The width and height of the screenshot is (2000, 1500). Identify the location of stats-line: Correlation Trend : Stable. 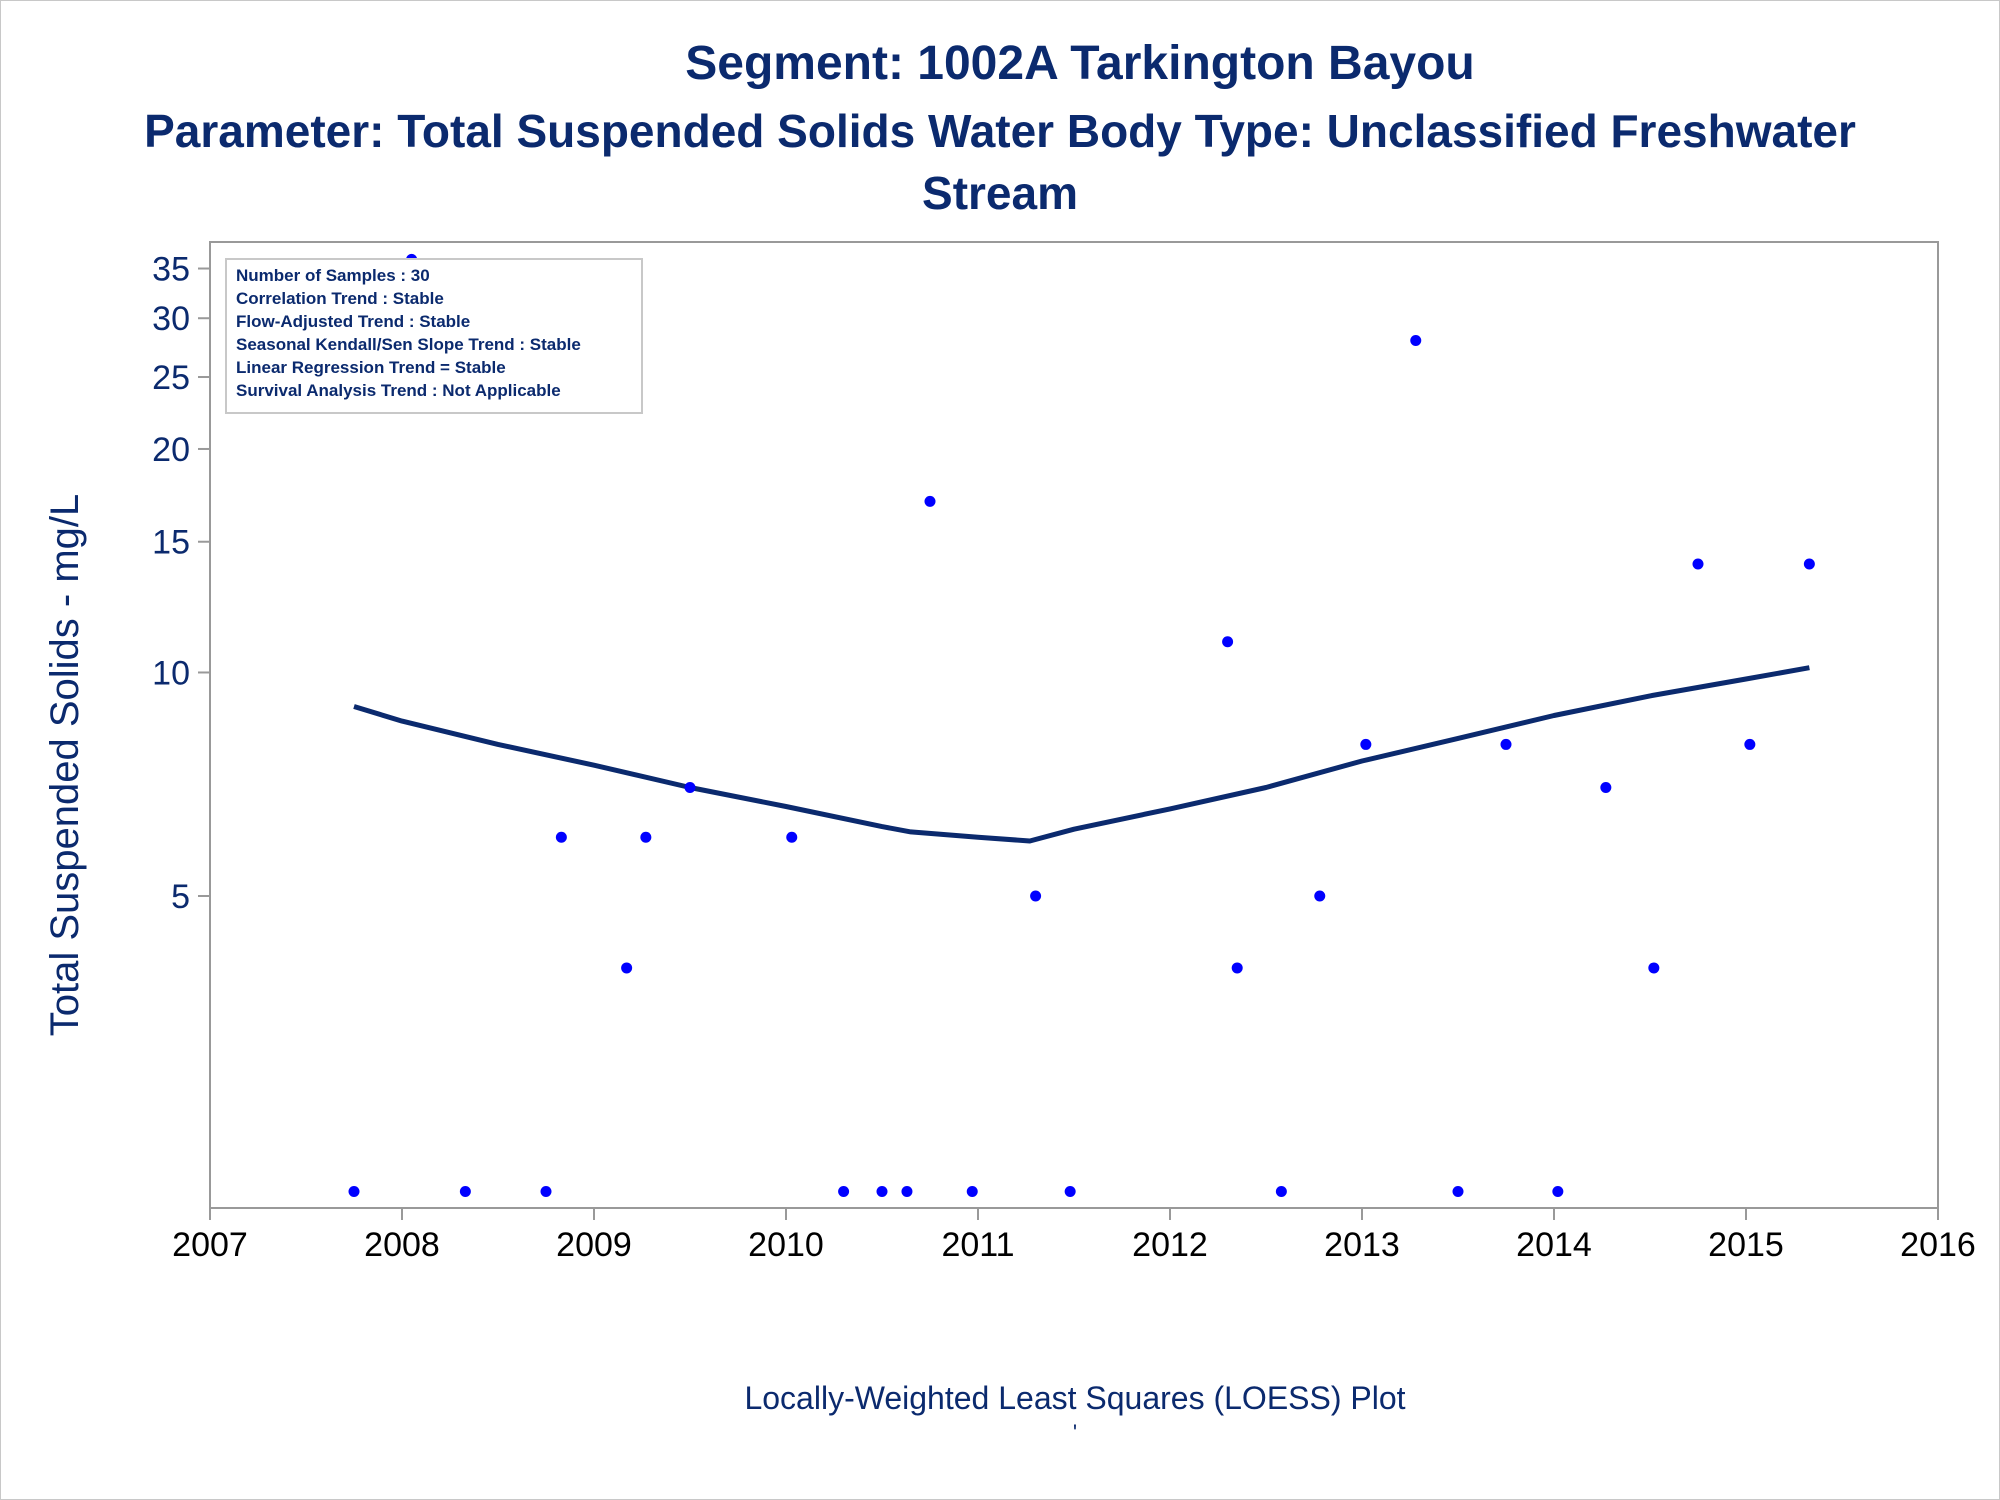
(340, 298).